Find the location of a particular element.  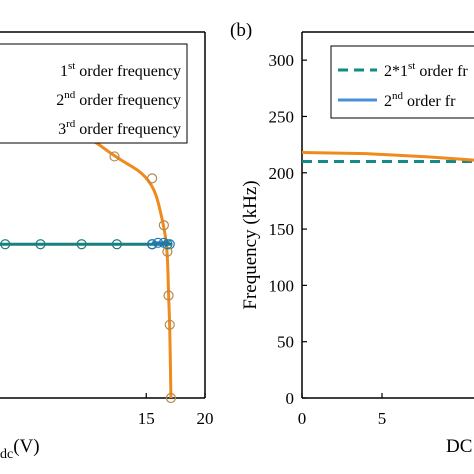

panel-b-y-tick-label: 0 is located at coordinates (290, 398).